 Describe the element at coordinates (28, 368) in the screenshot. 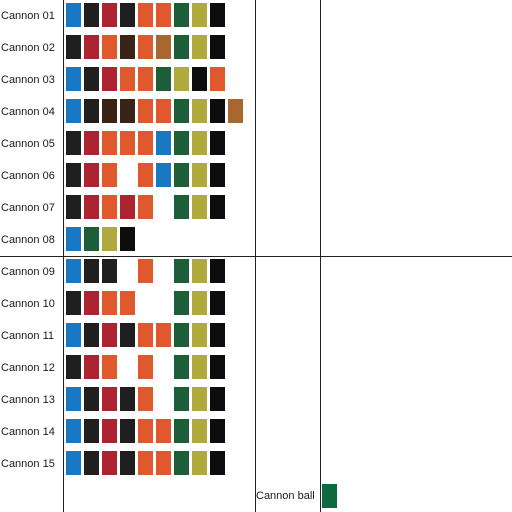

I see `row-label: Cannon 12` at that location.